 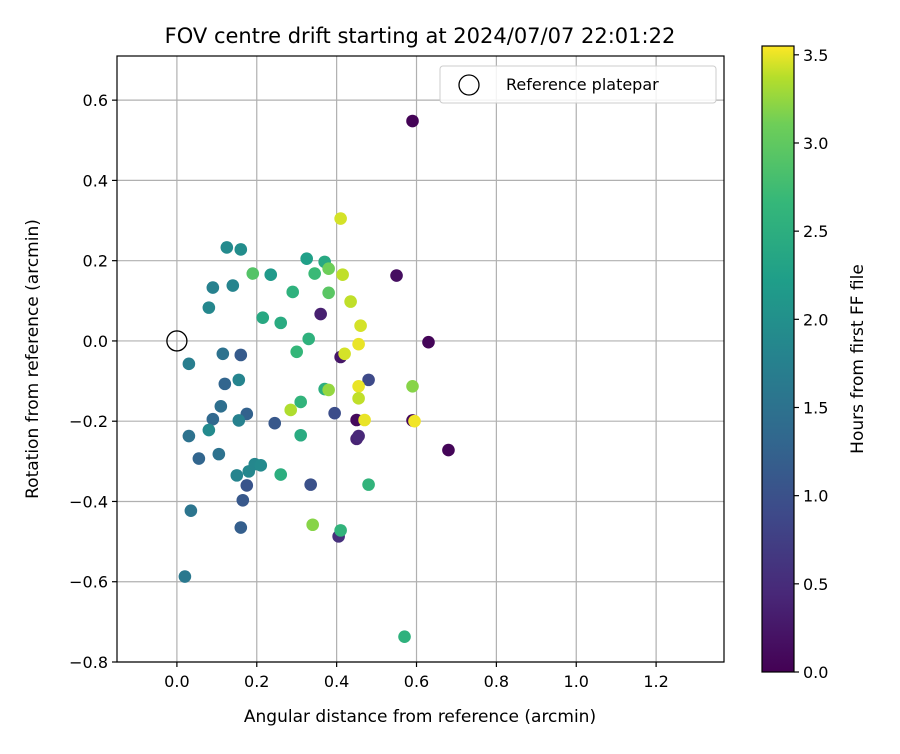 I want to click on y-tick-label: −0.6, so click(x=88, y=582).